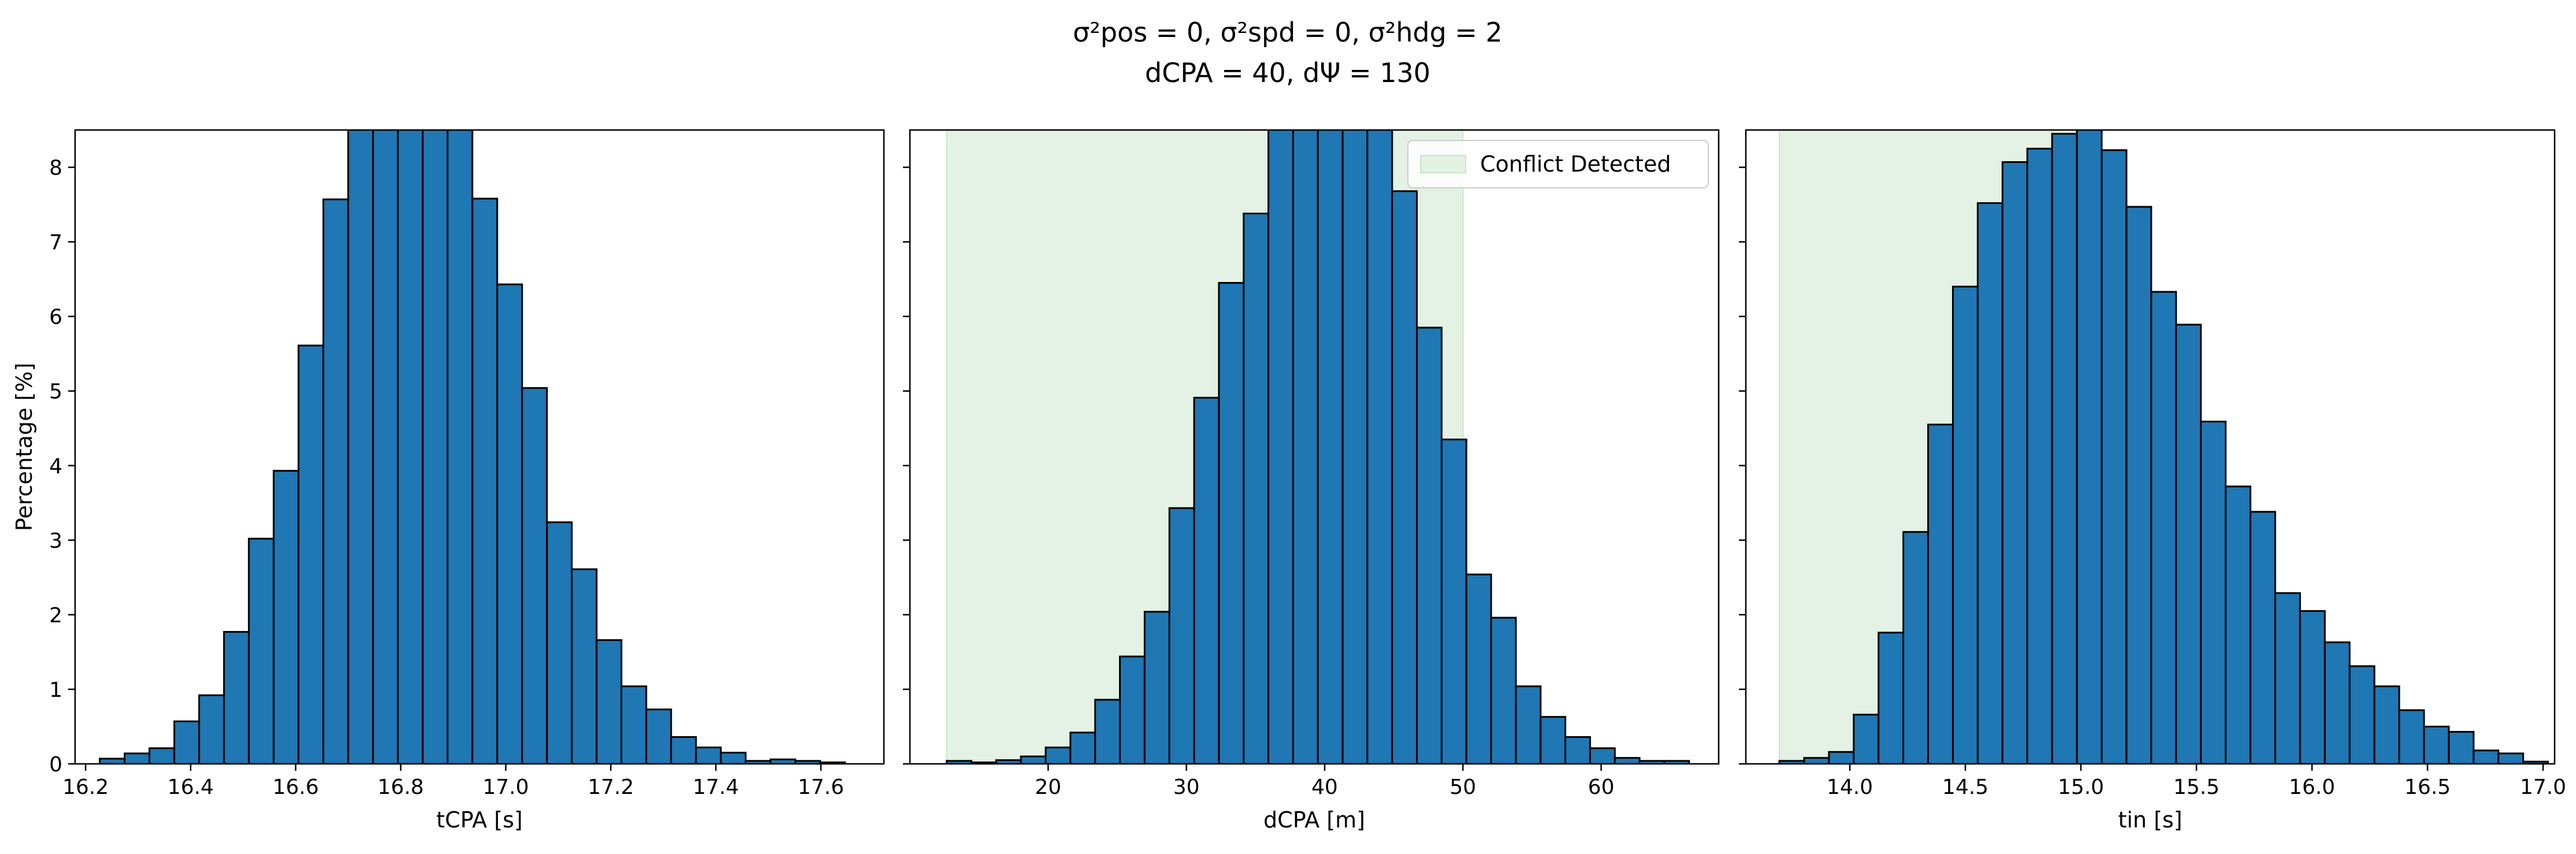 This screenshot has height=854, width=2576. I want to click on x-tick-label: 16.8, so click(401, 787).